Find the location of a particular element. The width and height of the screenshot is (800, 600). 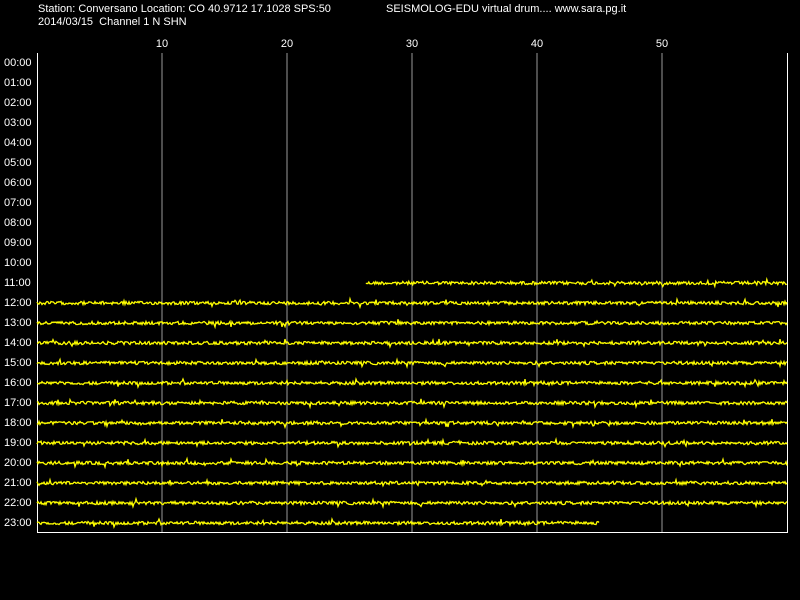

row-label: 15:00 is located at coordinates (18, 363).